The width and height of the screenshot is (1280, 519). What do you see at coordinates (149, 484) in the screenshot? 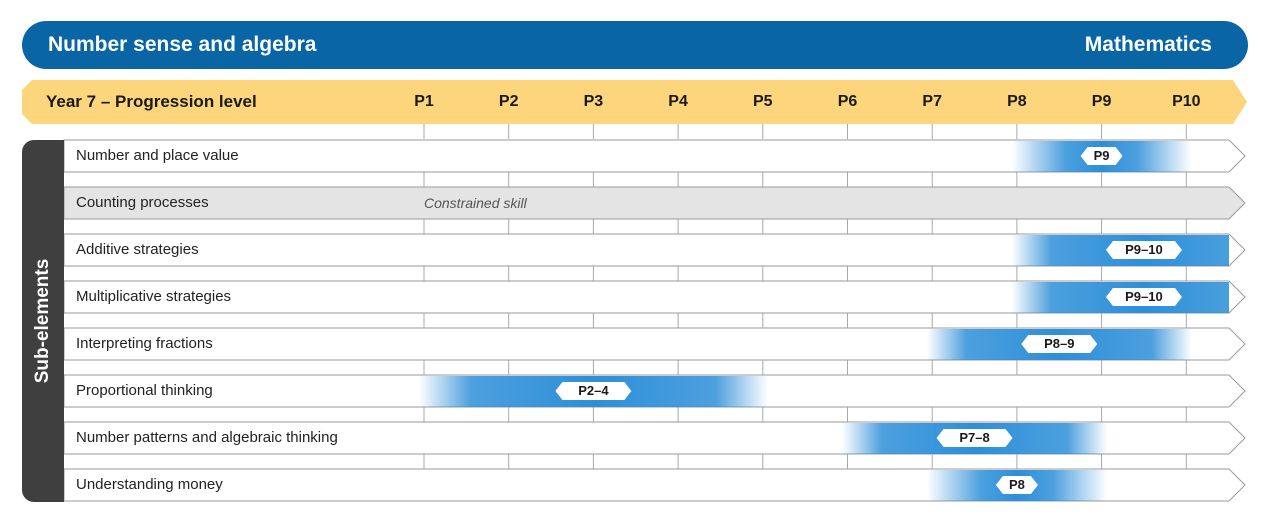
I see `sub-element-label: Understanding money` at bounding box center [149, 484].